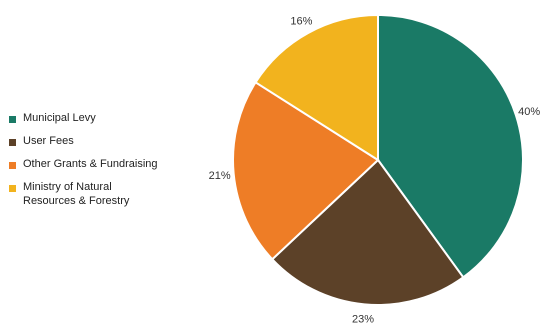  I want to click on legend-label-line: Municipal Levy, so click(59, 118).